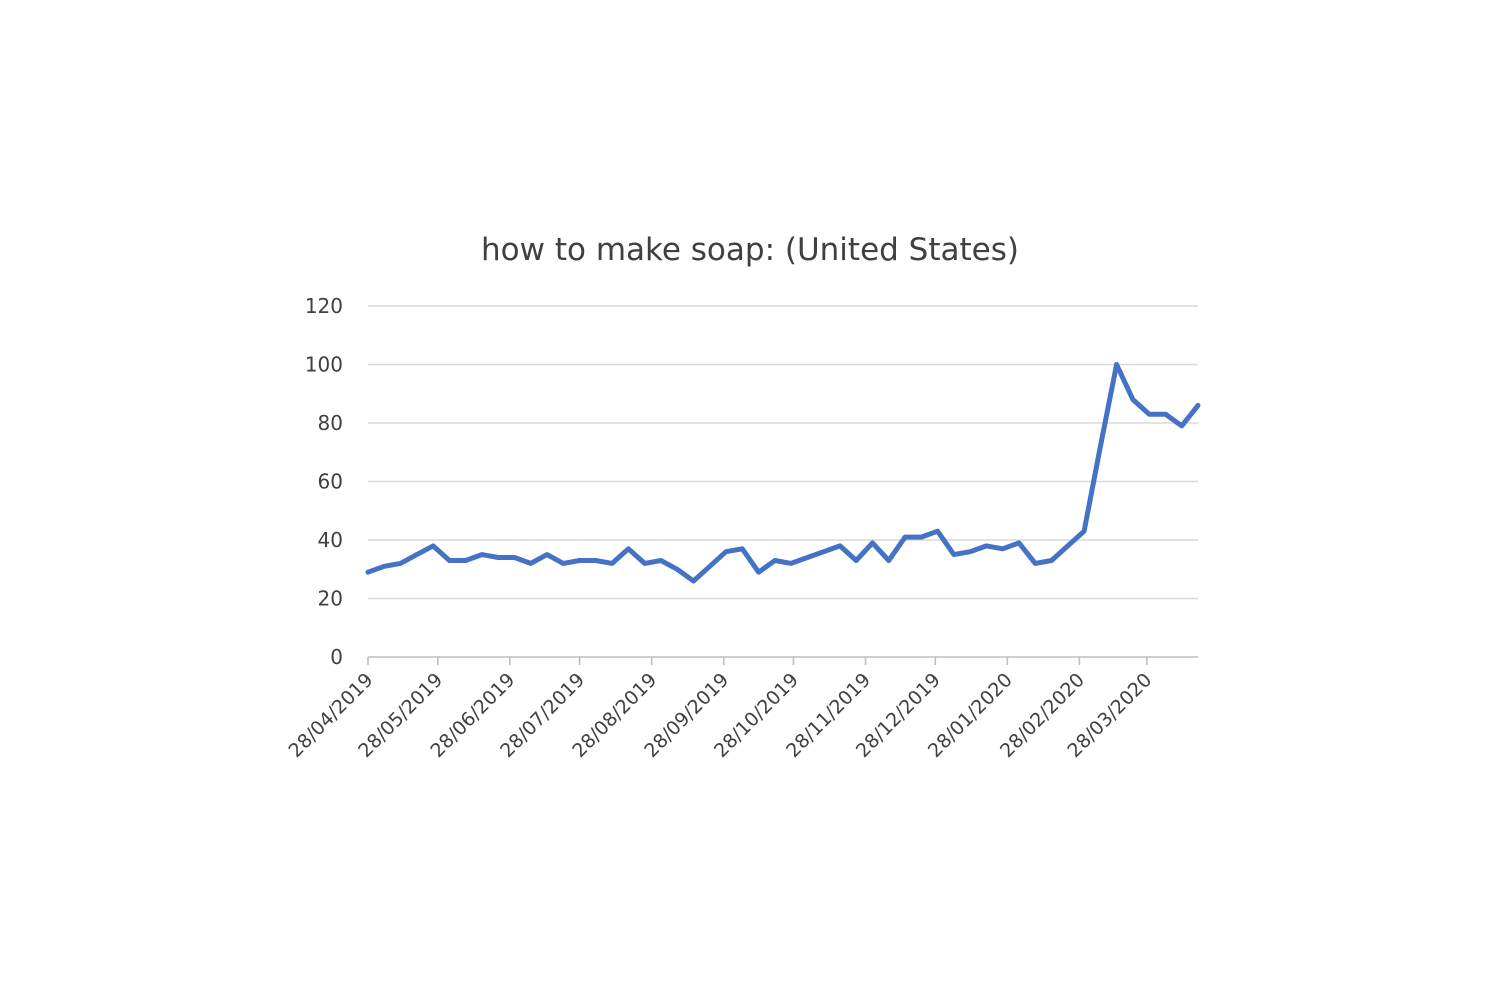  Describe the element at coordinates (330, 482) in the screenshot. I see `y-tick-label: 60` at that location.